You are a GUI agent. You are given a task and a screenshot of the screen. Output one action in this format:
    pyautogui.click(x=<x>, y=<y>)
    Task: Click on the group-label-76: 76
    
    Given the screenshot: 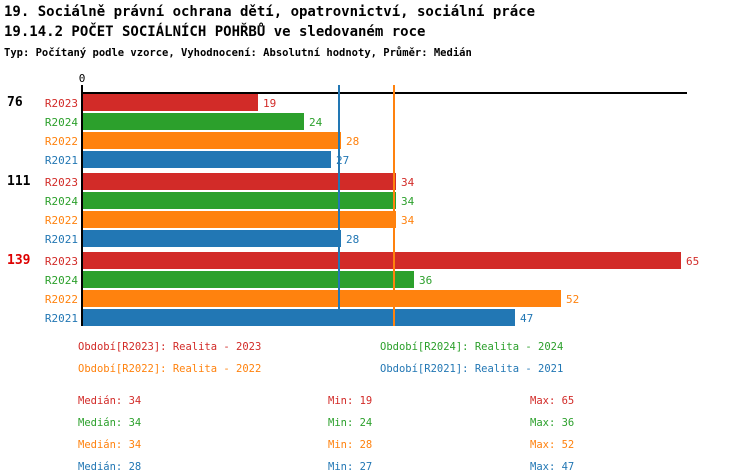 What is the action you would take?
    pyautogui.click(x=15, y=102)
    